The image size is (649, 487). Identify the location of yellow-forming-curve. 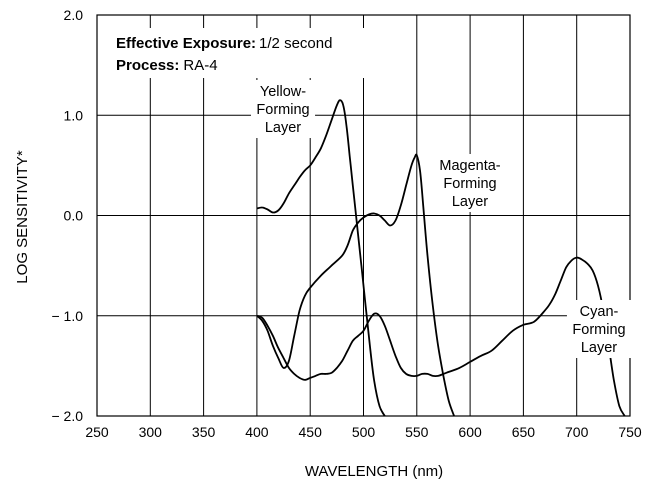
(321, 258).